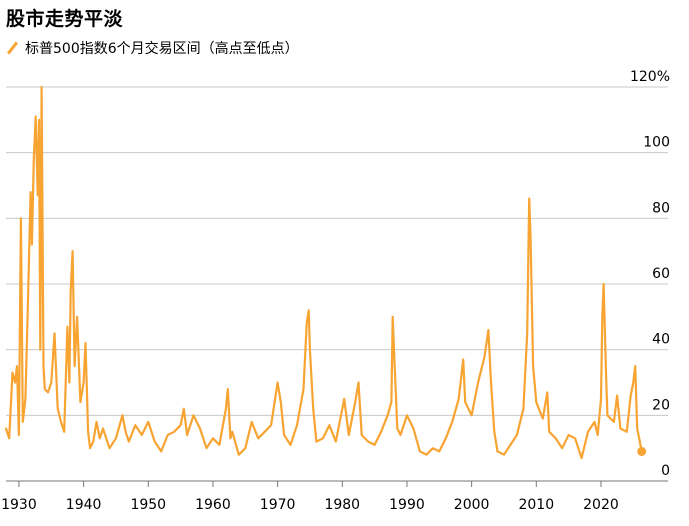 The height and width of the screenshot is (526, 689). What do you see at coordinates (407, 505) in the screenshot?
I see `x-tick-label: 1990` at bounding box center [407, 505].